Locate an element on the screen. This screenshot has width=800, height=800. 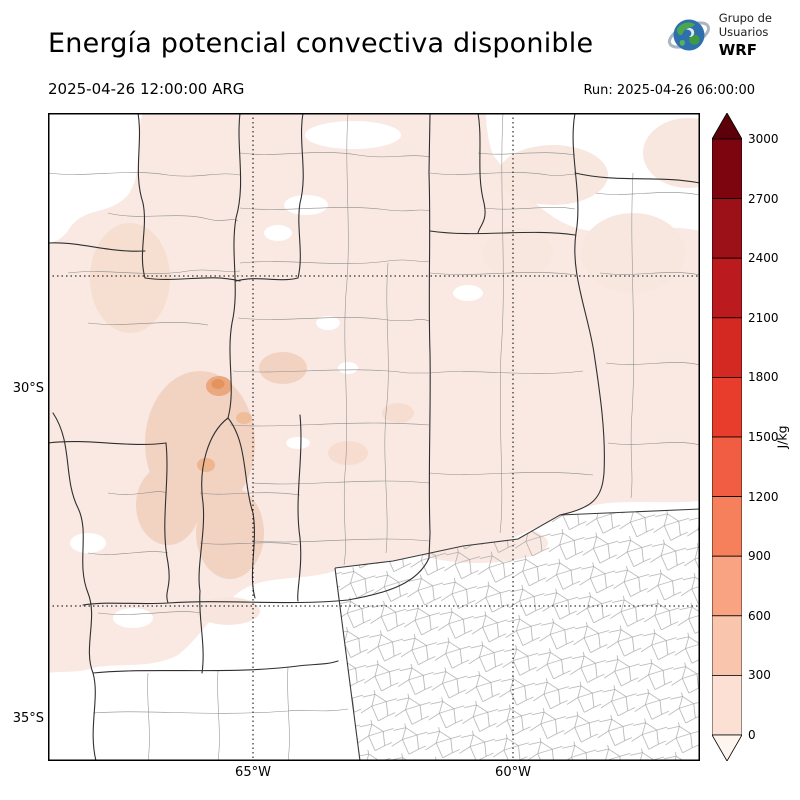
logo-wrf: WRF is located at coordinates (738, 49).